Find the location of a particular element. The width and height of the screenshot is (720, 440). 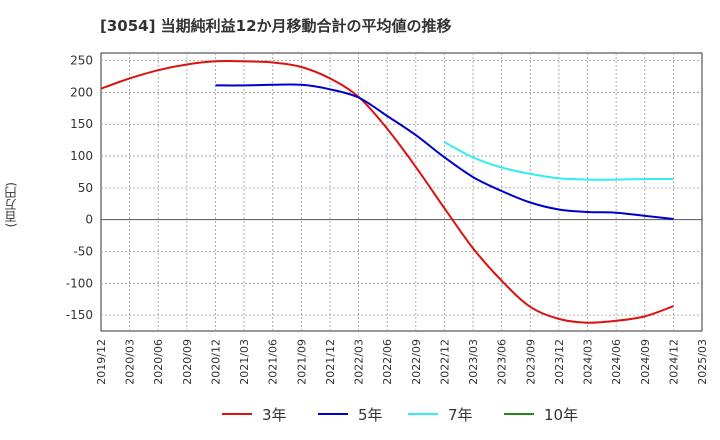

y-tick-label: 50 is located at coordinates (85, 188).